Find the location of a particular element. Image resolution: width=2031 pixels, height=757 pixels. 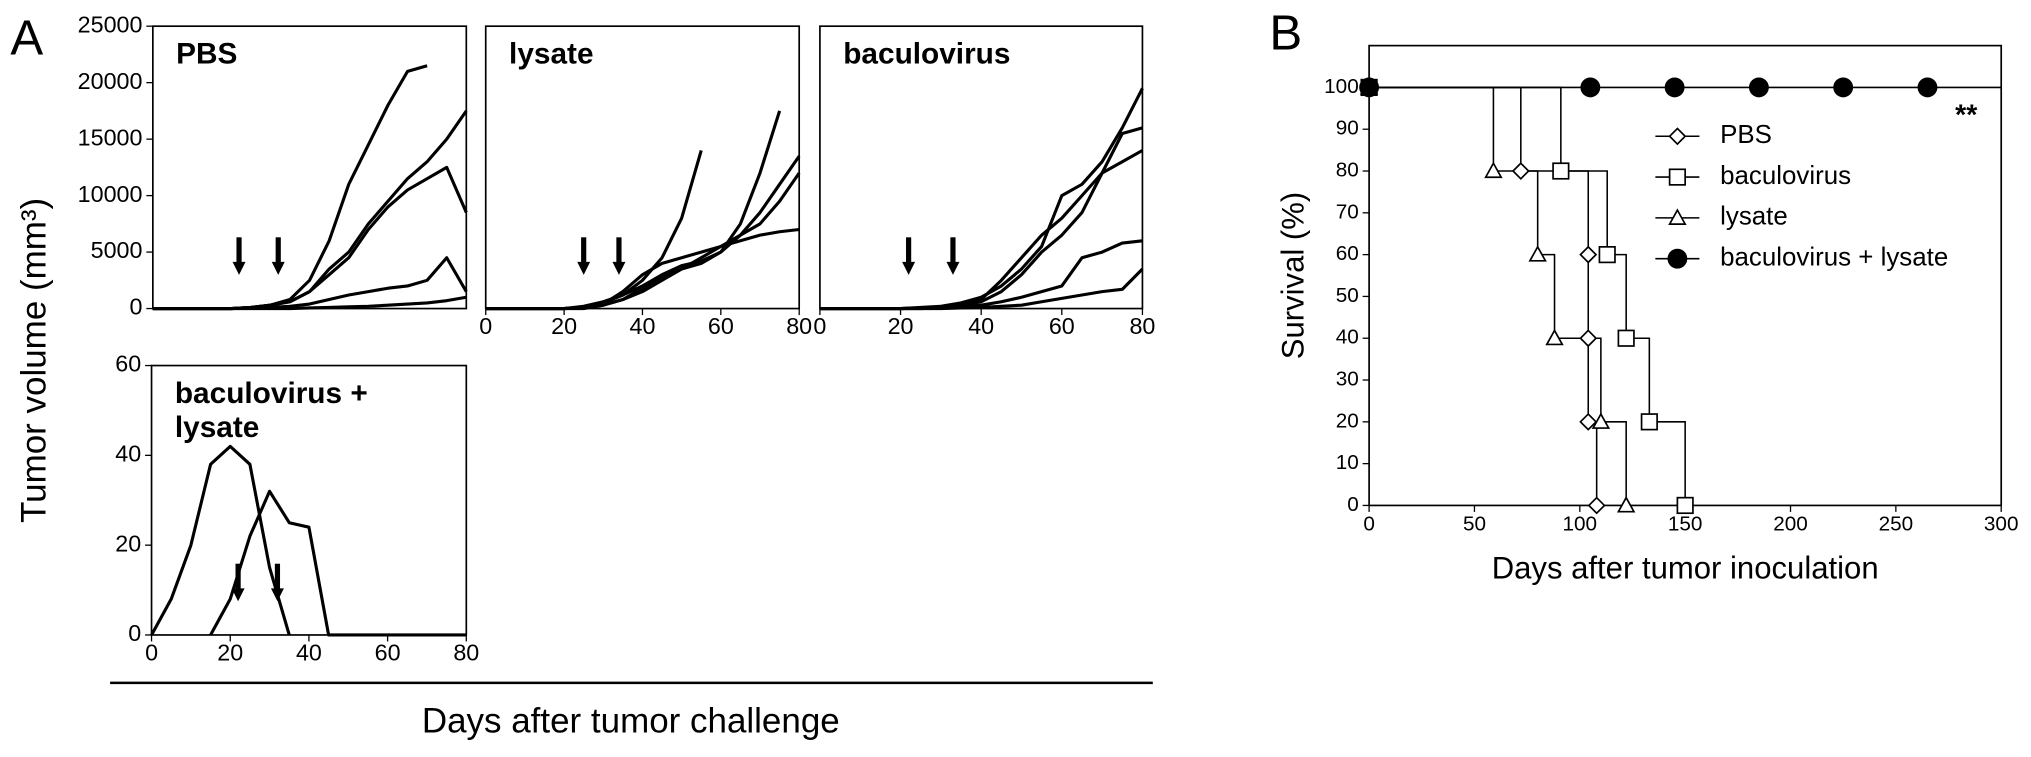

y-tick-label: 50 is located at coordinates (1347, 295).